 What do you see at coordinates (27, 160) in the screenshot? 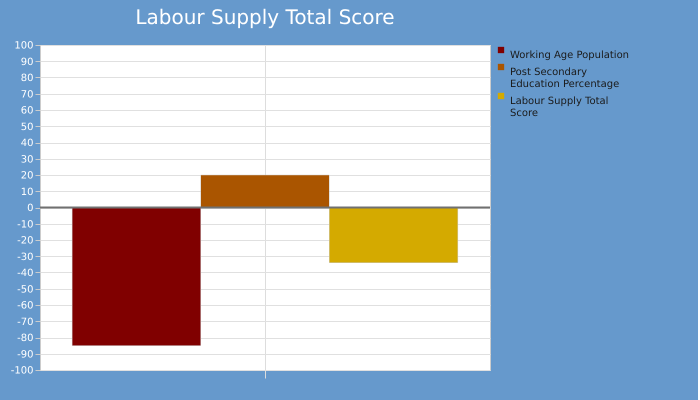
I see `y-tick-label: 30` at bounding box center [27, 160].